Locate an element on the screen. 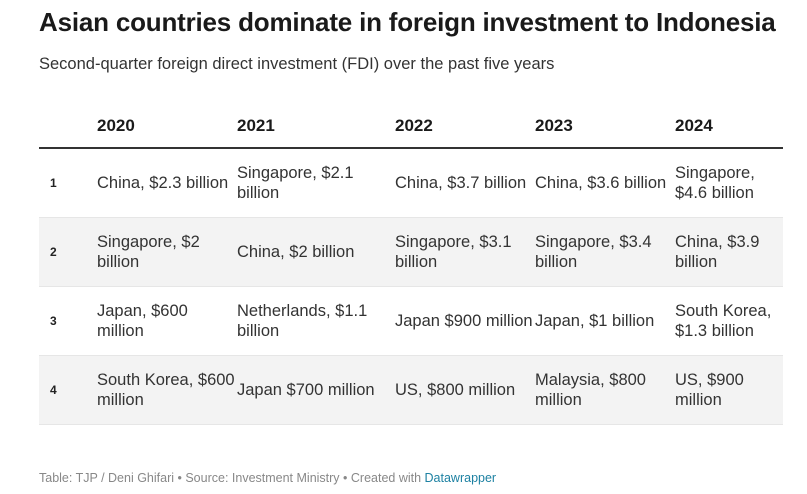  table-cell: Japan $900 million is located at coordinates (465, 321).